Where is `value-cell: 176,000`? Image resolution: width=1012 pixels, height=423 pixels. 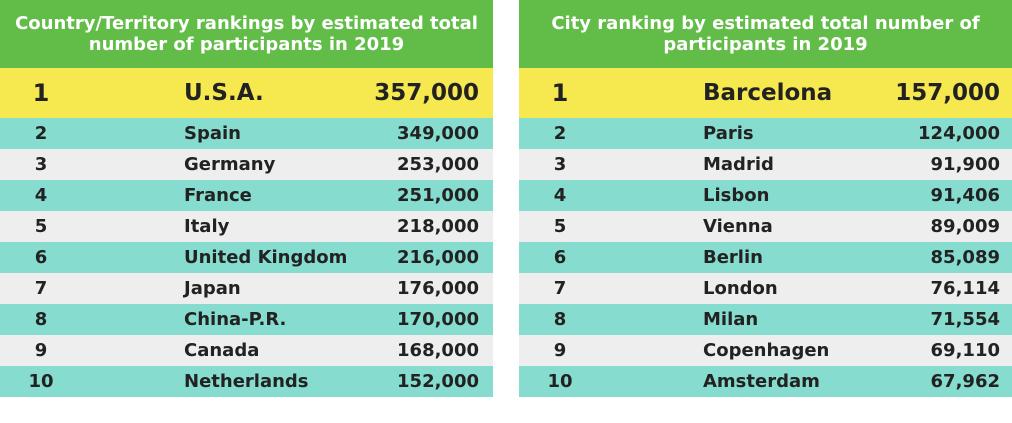
value-cell: 176,000 is located at coordinates (438, 288).